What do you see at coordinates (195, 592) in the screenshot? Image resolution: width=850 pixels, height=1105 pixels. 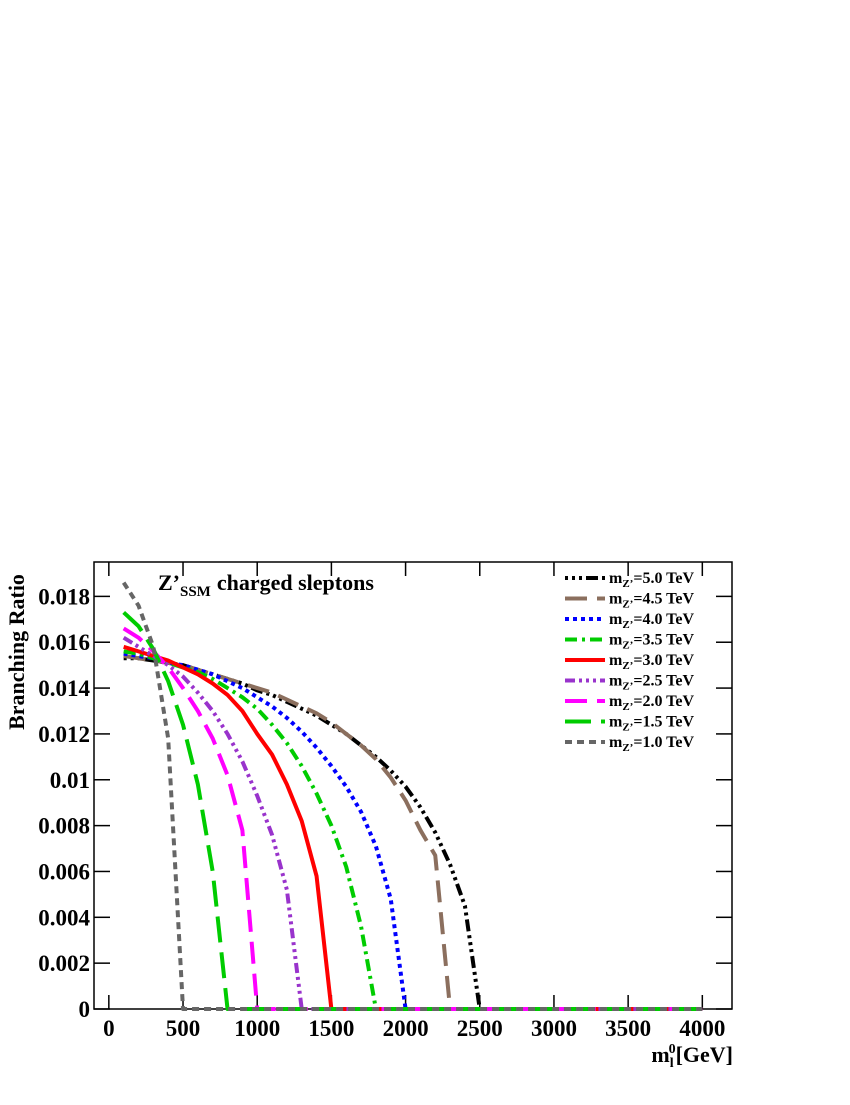 I see `title-subscript: SSM` at bounding box center [195, 592].